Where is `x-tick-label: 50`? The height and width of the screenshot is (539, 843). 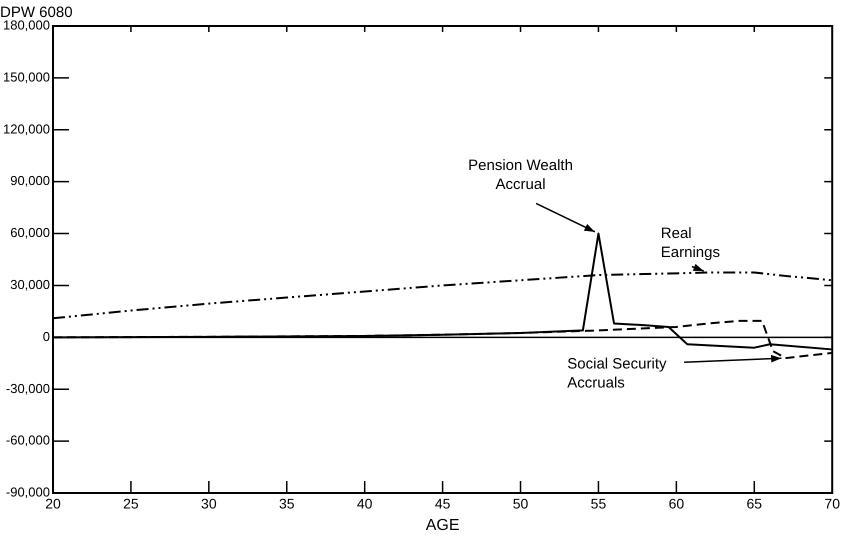
x-tick-label: 50 is located at coordinates (520, 503).